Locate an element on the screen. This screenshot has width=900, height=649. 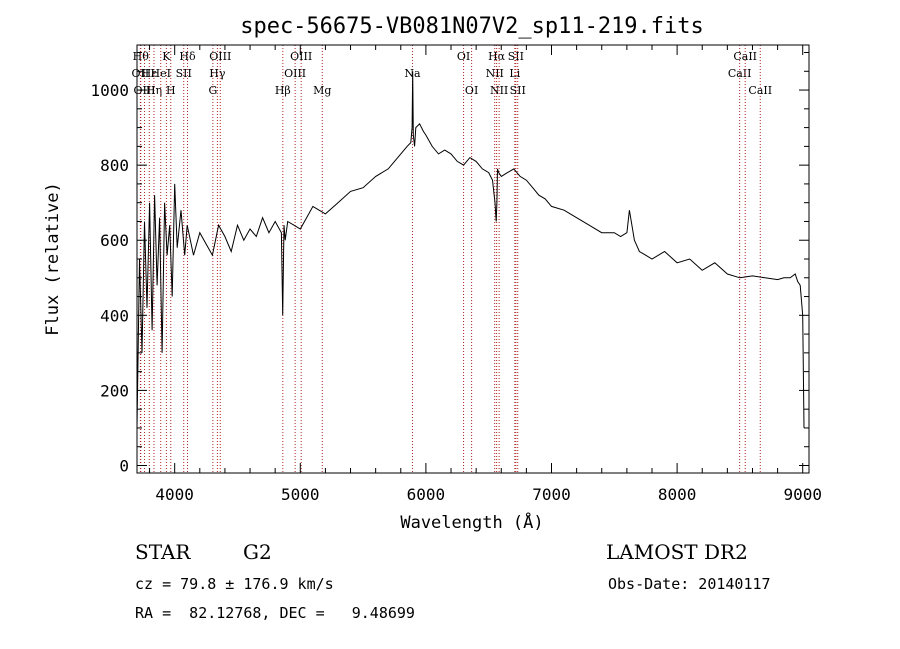
redshift-readout: cz = 79.8 ± 176.9 km/s is located at coordinates (234, 584).